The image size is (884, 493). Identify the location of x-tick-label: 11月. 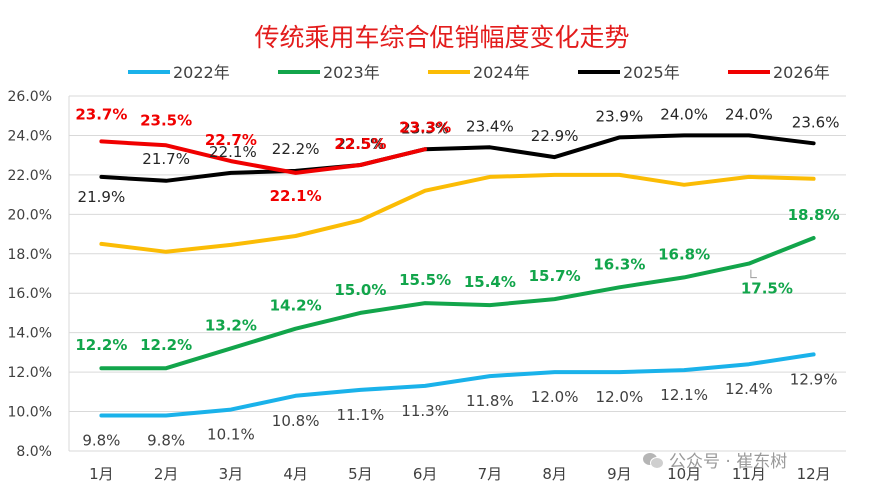
(749, 474).